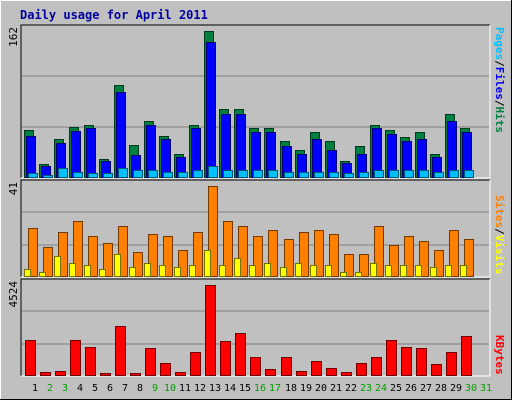 This screenshot has width=512, height=400. Describe the element at coordinates (499, 120) in the screenshot. I see `hits-legend-item: Hits` at that location.